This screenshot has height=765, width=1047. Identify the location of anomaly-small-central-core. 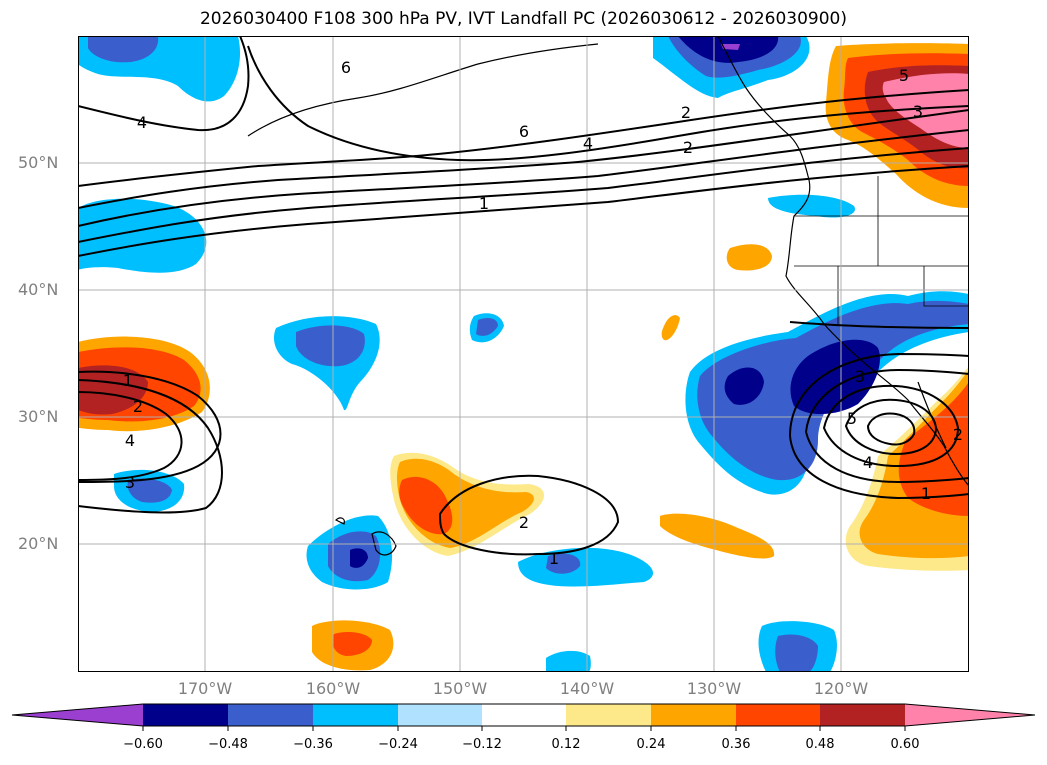
(487, 327).